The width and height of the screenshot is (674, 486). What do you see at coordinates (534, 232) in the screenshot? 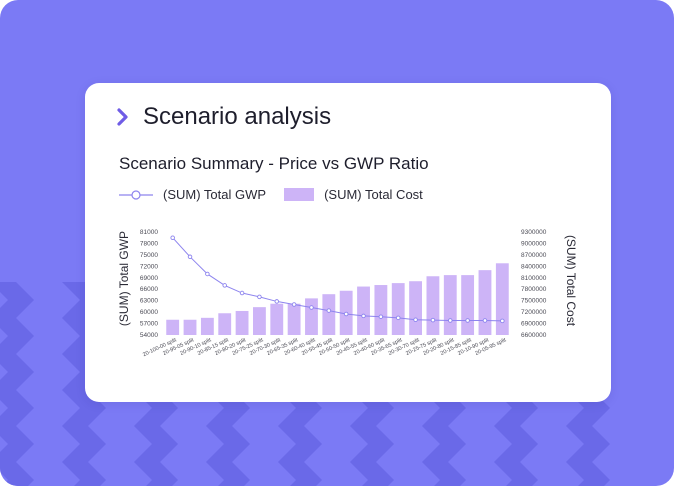
I see `y-right-tick-label: 9300000` at bounding box center [534, 232].